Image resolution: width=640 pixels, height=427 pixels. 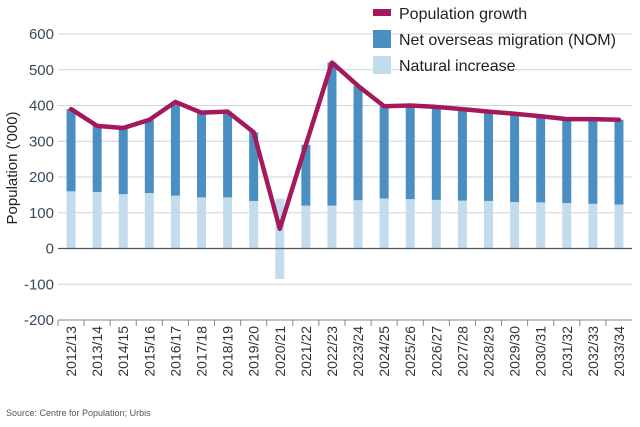 What do you see at coordinates (228, 351) in the screenshot?
I see `x-tick-label: 2018/19` at bounding box center [228, 351].